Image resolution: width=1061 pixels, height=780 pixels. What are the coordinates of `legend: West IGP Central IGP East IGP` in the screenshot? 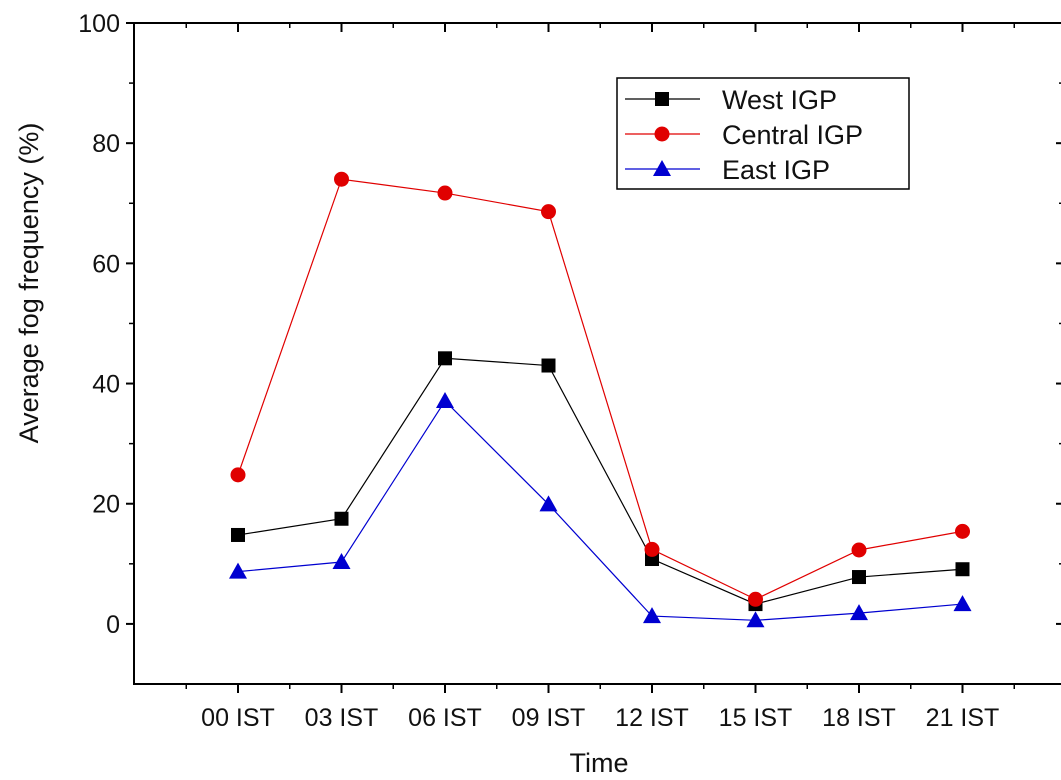 It's located at (763, 133).